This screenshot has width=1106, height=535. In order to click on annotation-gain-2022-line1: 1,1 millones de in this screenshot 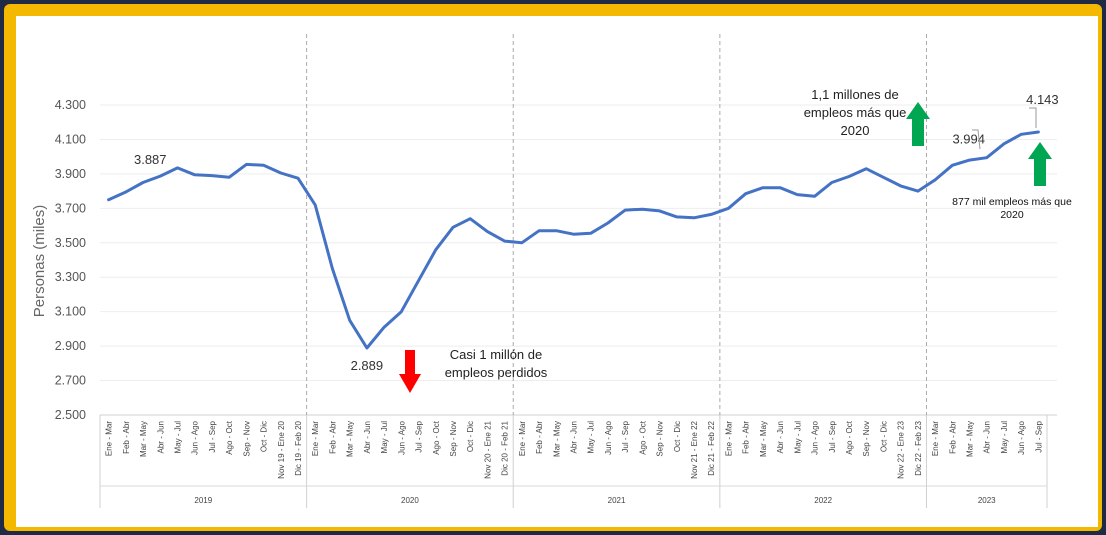, I will do `click(854, 94)`.